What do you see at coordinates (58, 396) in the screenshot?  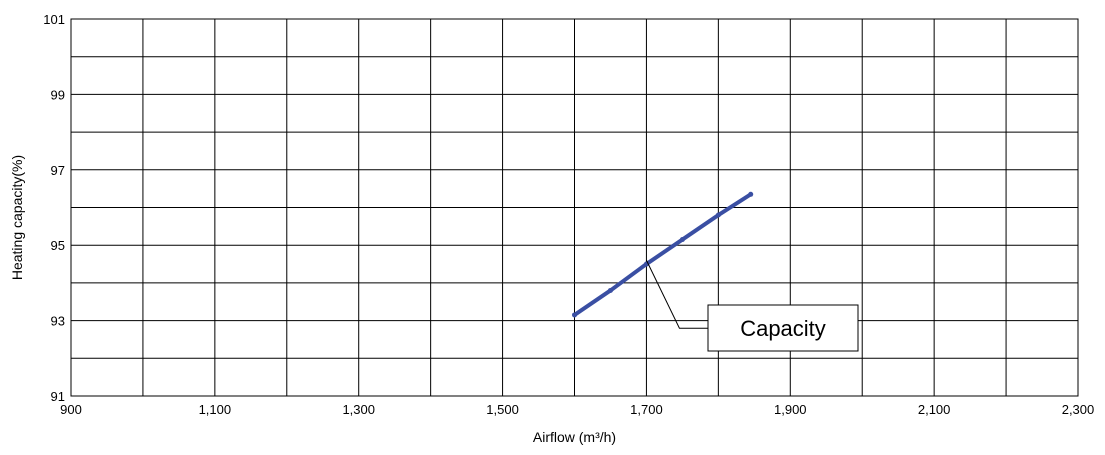 I see `y-tick-label: 91` at bounding box center [58, 396].